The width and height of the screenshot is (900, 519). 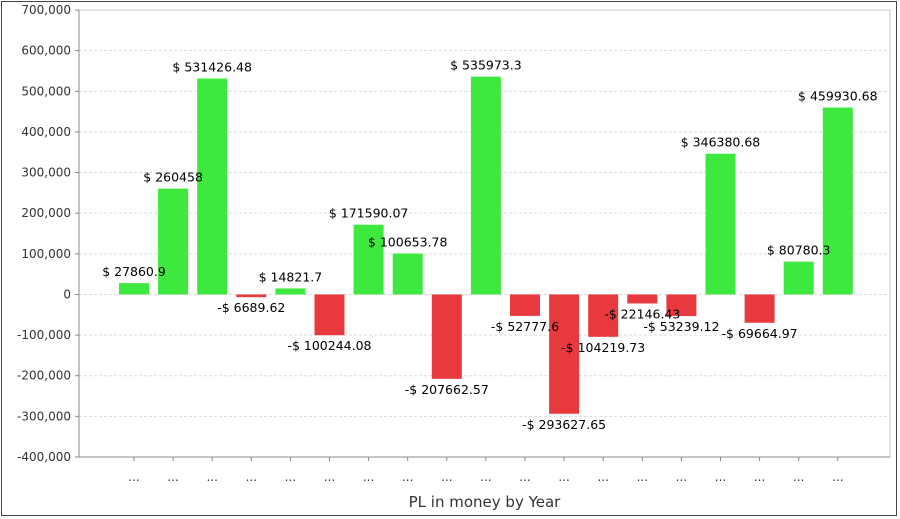 I want to click on y-tick-label: -400,000, so click(x=44, y=457).